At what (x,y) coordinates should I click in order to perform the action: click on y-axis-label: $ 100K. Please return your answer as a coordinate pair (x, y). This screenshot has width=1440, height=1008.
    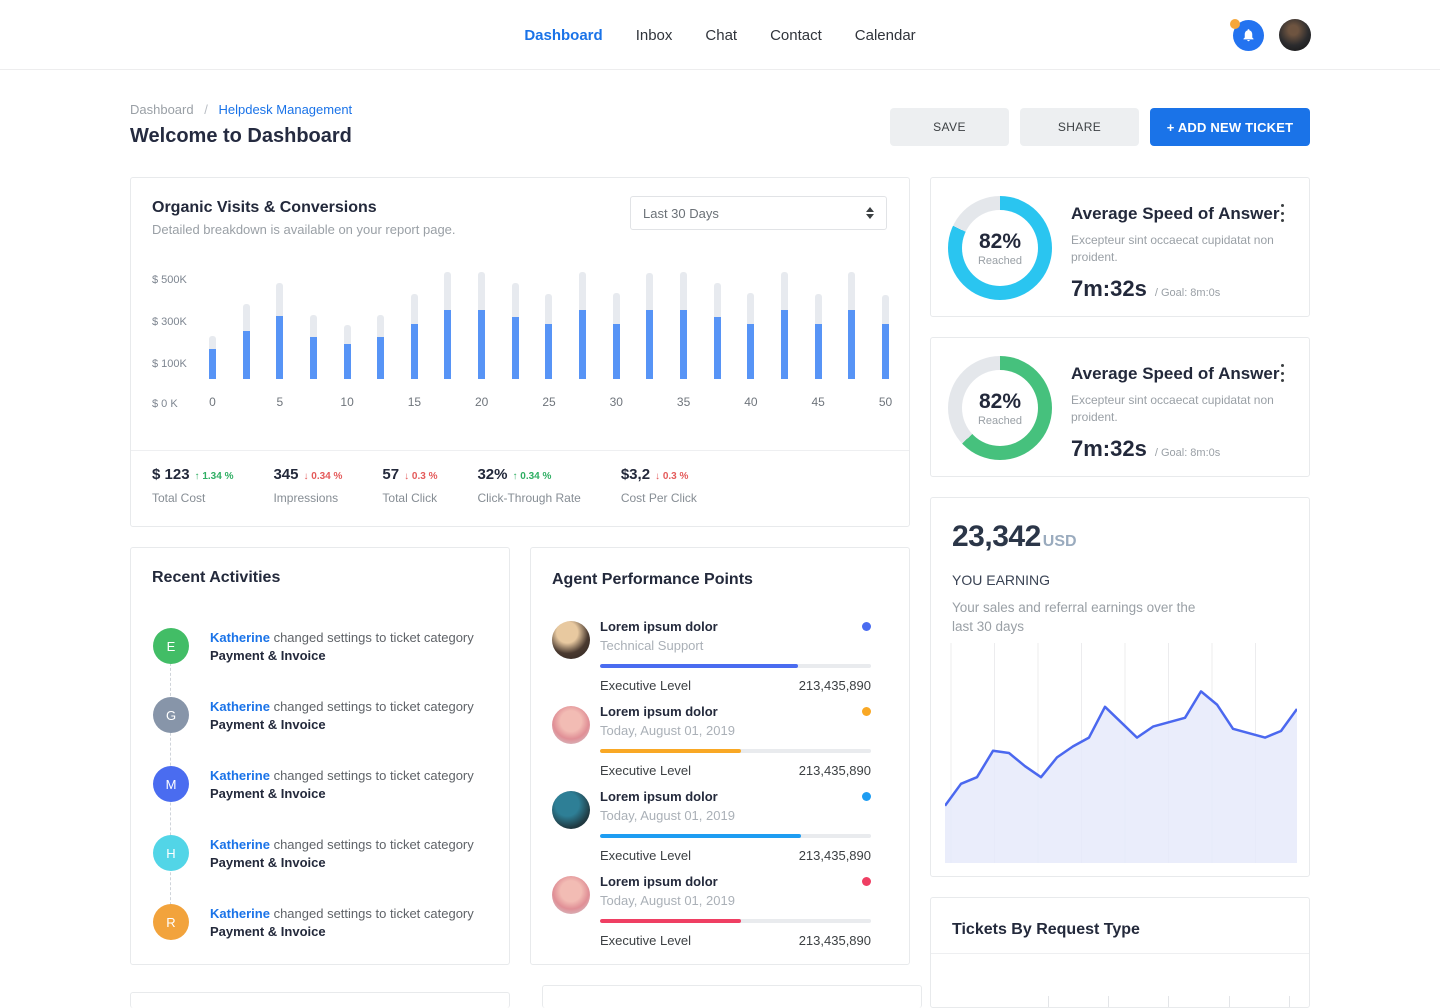
    Looking at the image, I should click on (169, 364).